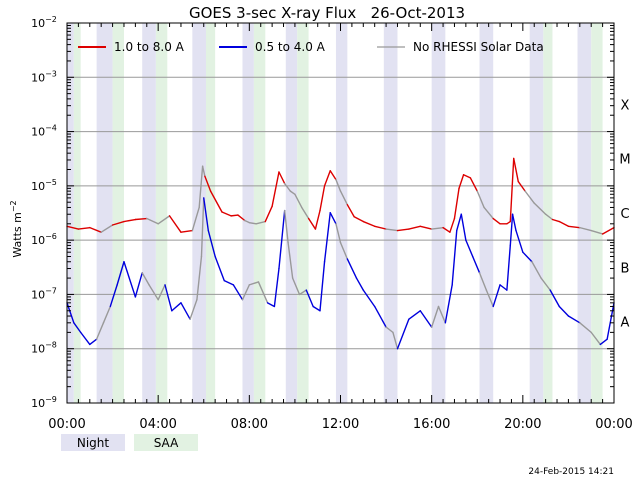 This screenshot has width=640, height=480. What do you see at coordinates (44, 131) in the screenshot?
I see `y-tick-label-5: 10⁻⁴` at bounding box center [44, 131].